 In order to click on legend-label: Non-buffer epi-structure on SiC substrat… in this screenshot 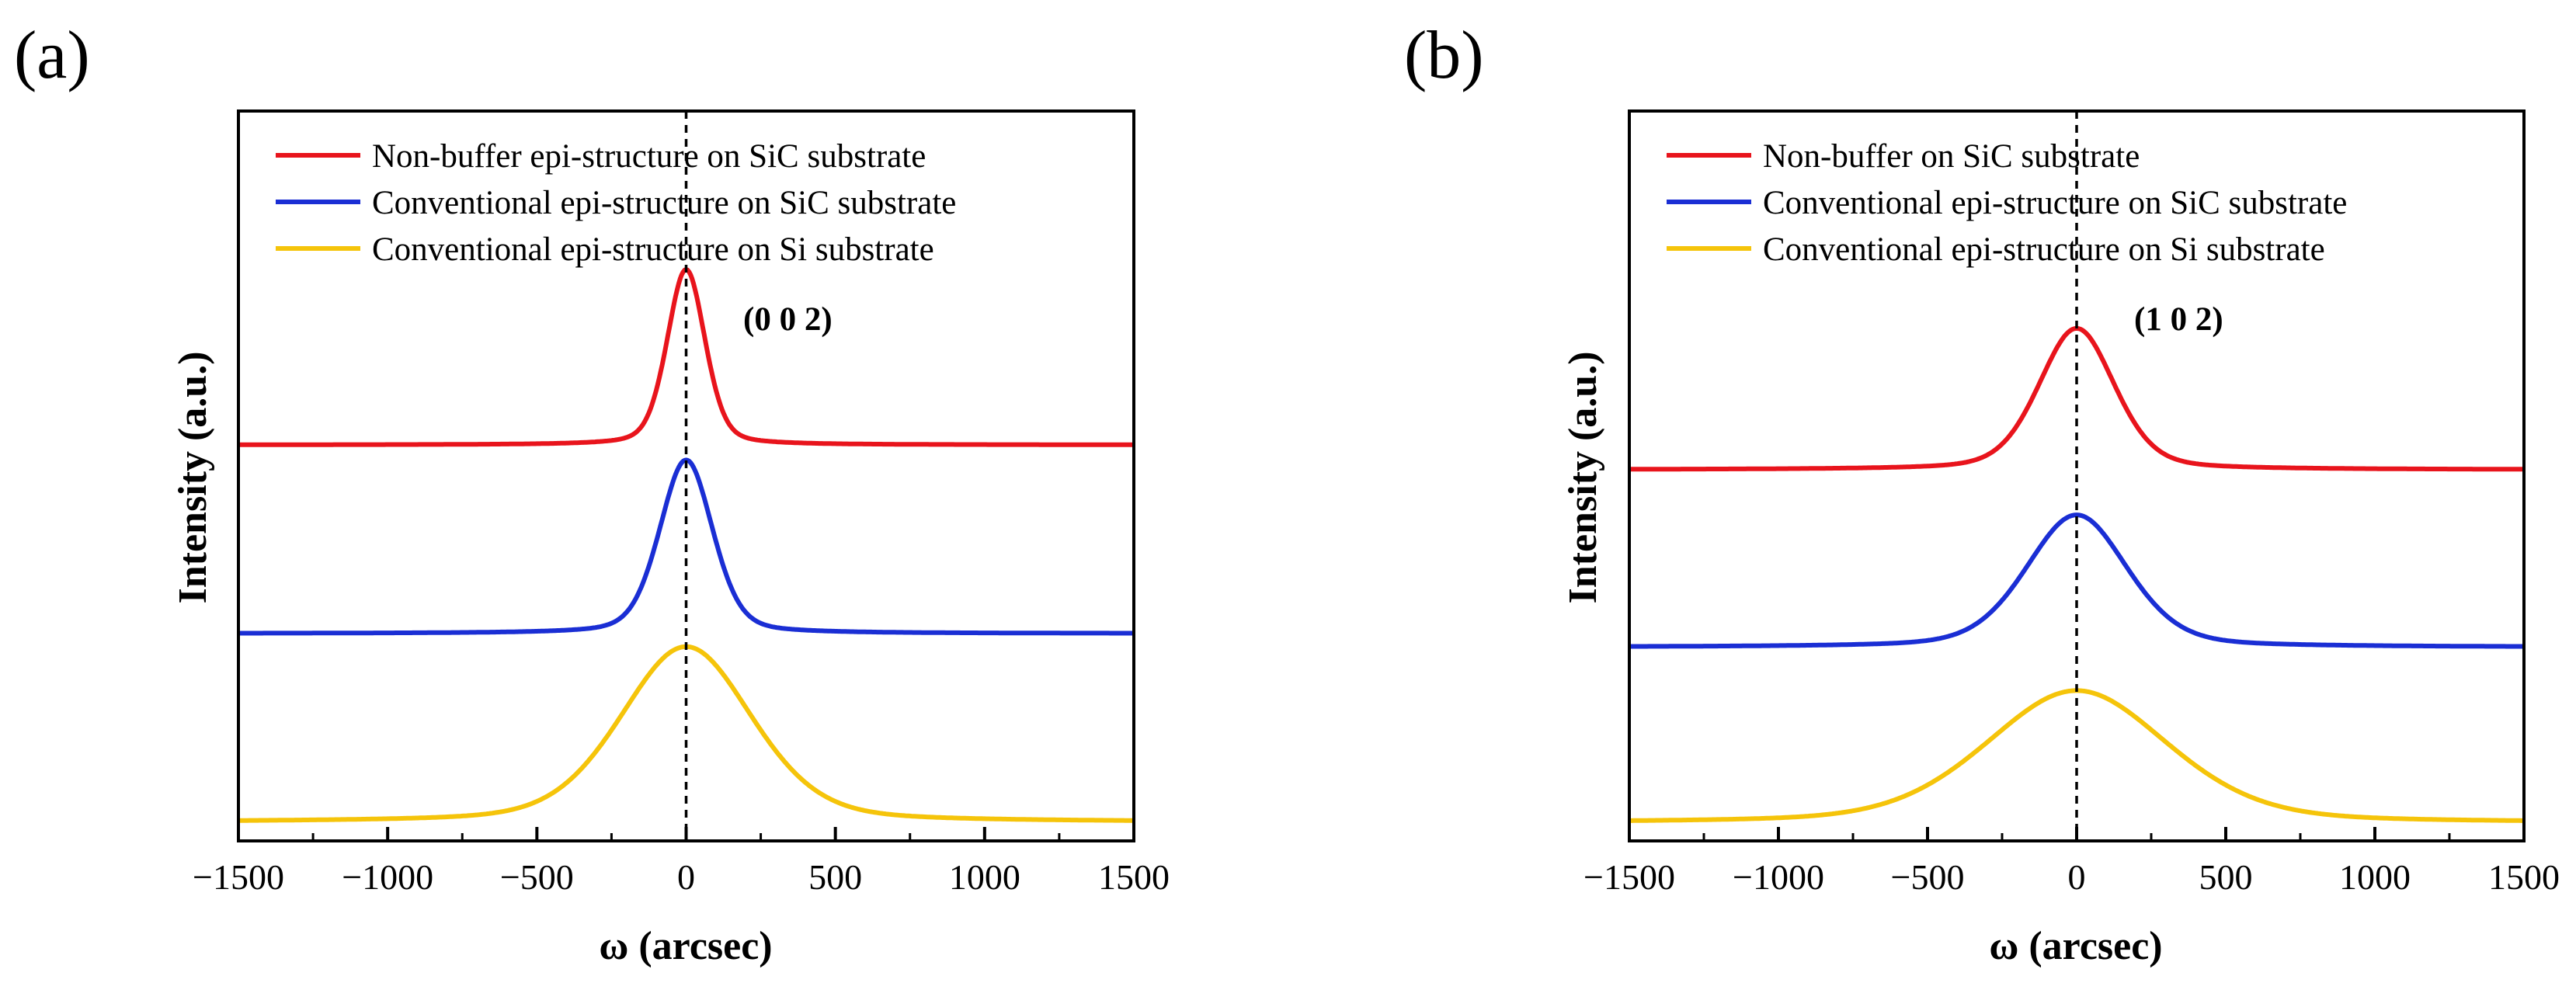, I will do `click(649, 156)`.